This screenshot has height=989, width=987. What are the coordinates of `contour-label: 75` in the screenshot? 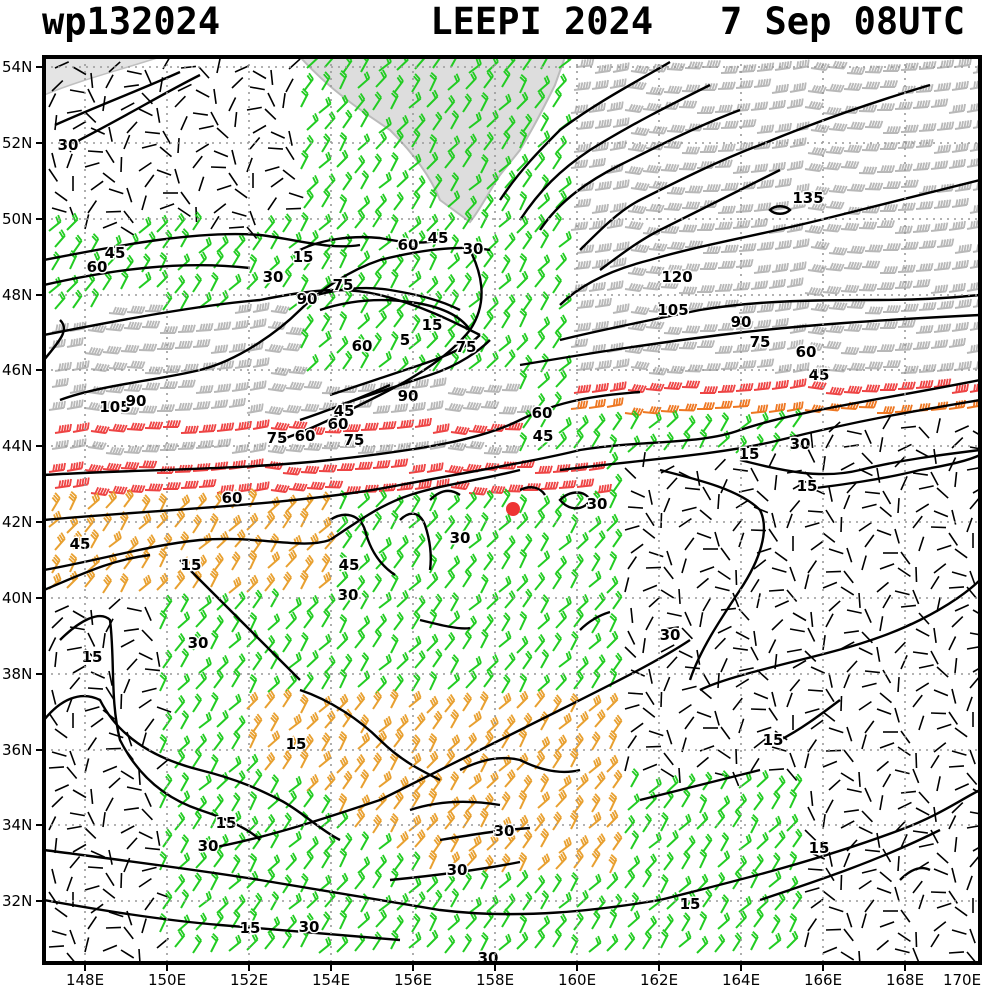 It's located at (343, 285).